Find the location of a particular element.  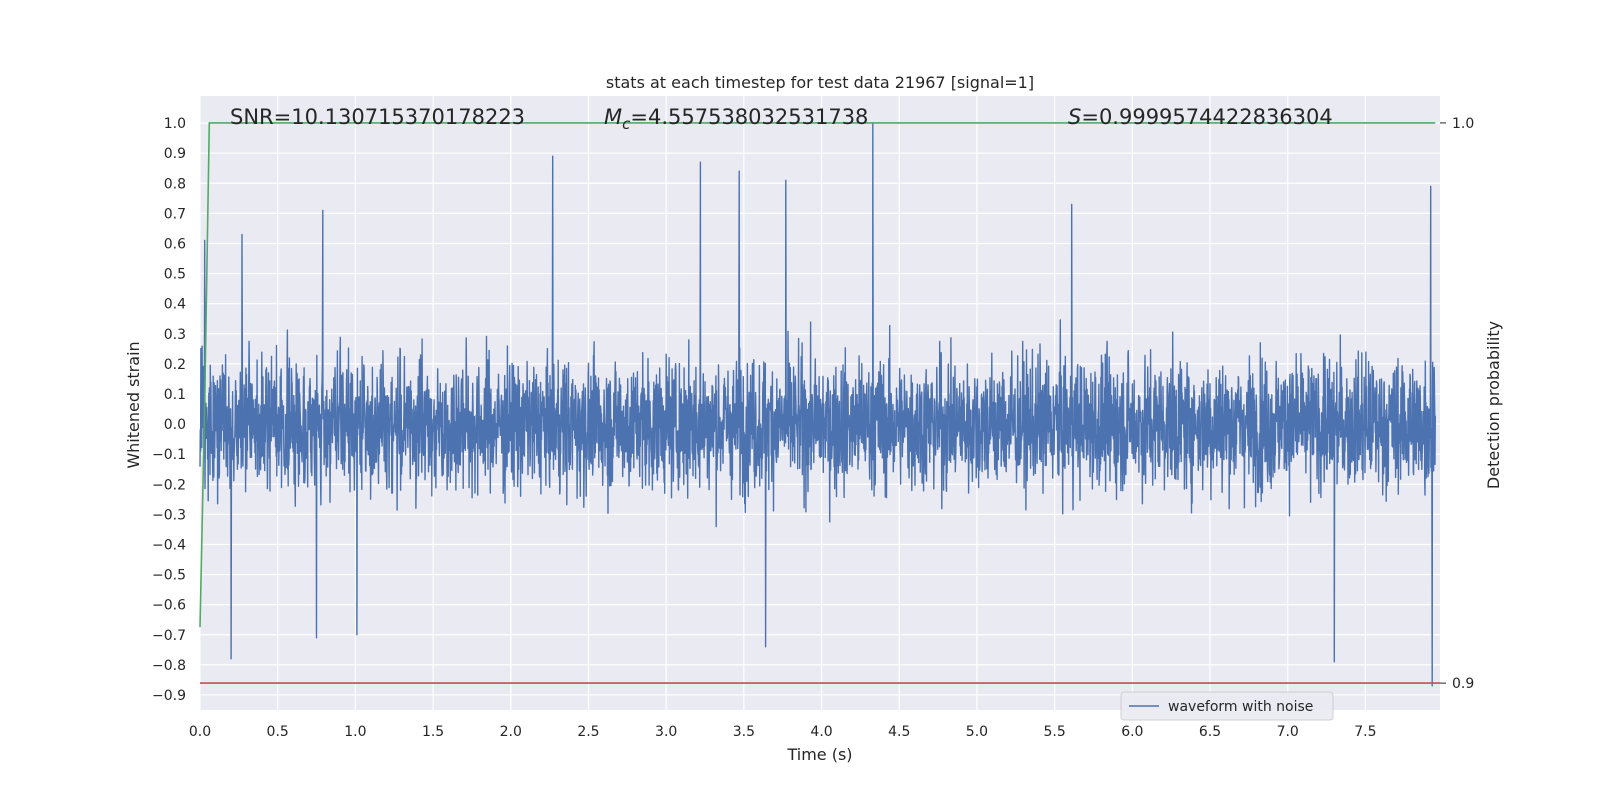

detection-score-annotation: S=0.9999574422836304 is located at coordinates (1200, 117).